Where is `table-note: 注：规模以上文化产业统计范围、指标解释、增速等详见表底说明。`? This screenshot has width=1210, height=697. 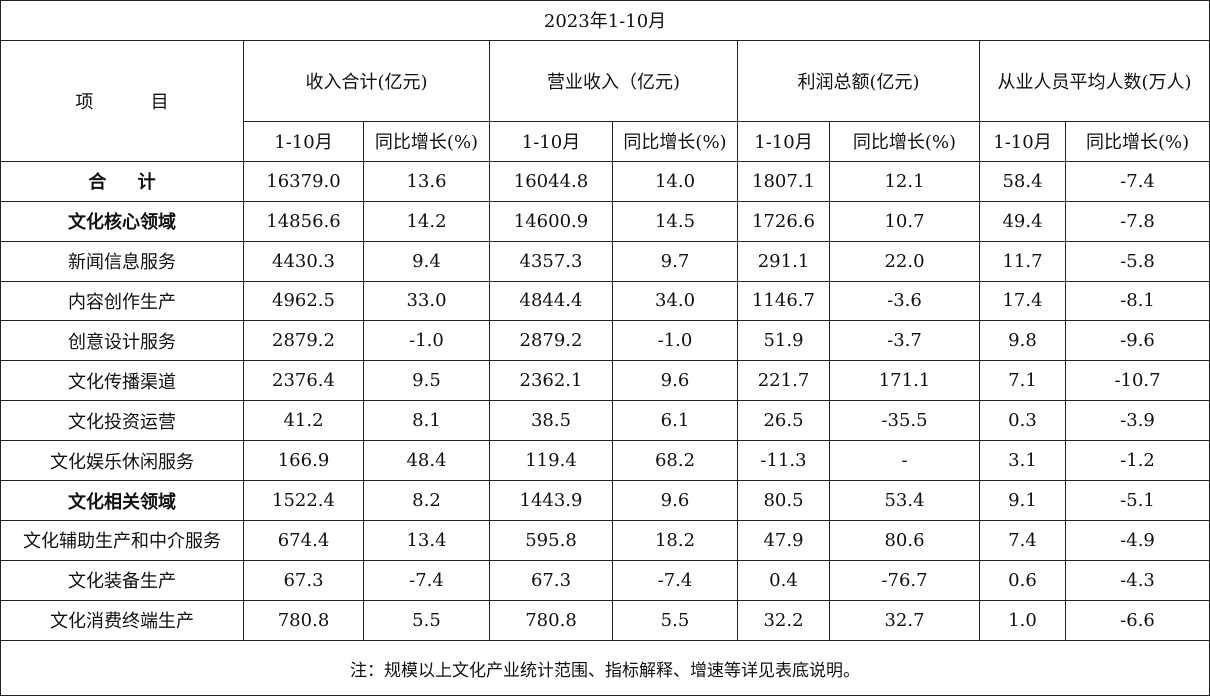 table-note: 注：规模以上文化产业统计范围、指标解释、增速等详见表底说明。 is located at coordinates (605, 668).